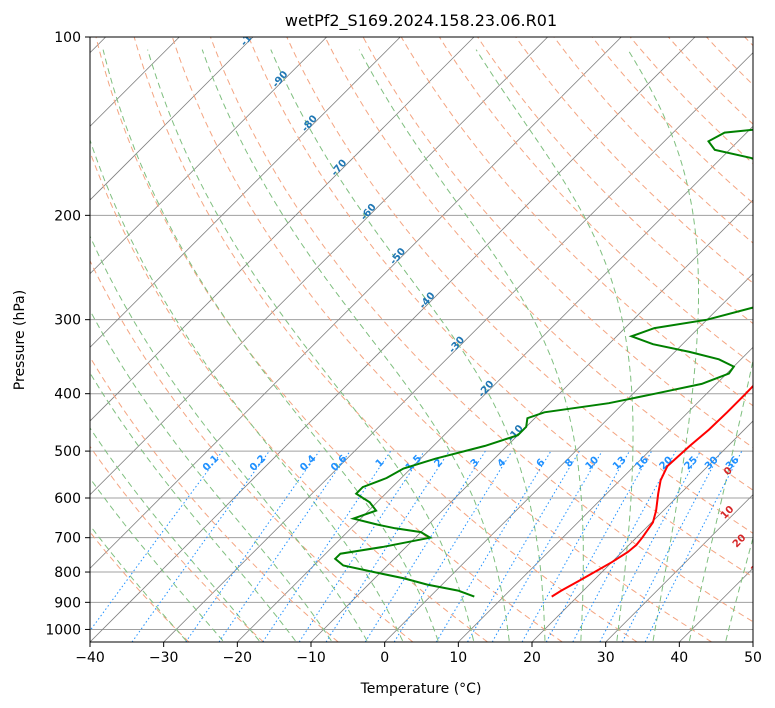 This screenshot has height=708, width=775. Describe the element at coordinates (164, 658) in the screenshot. I see `x-tick-label: −30` at that location.